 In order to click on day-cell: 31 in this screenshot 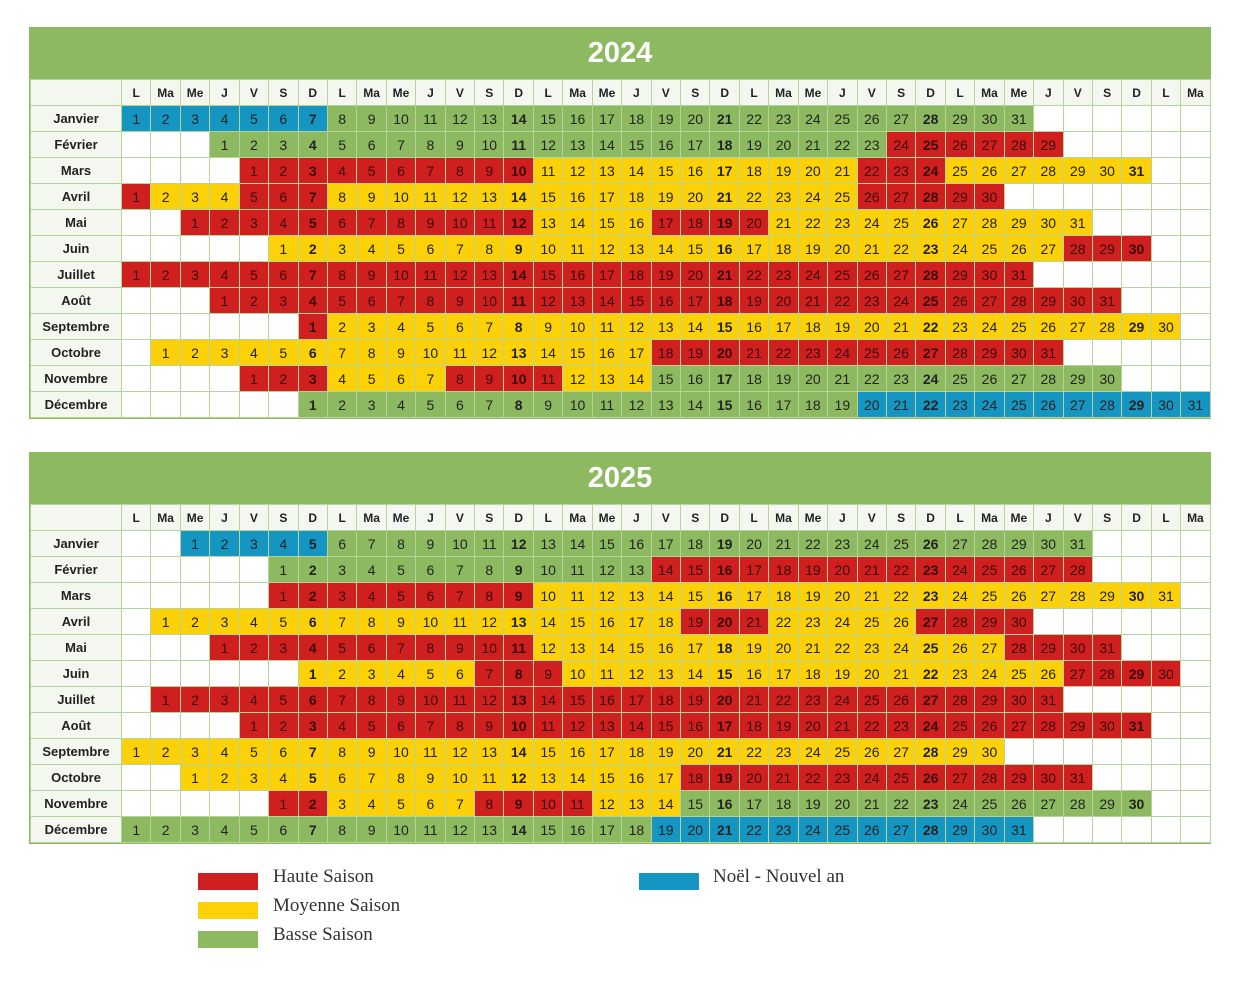, I will do `click(1077, 777)`.